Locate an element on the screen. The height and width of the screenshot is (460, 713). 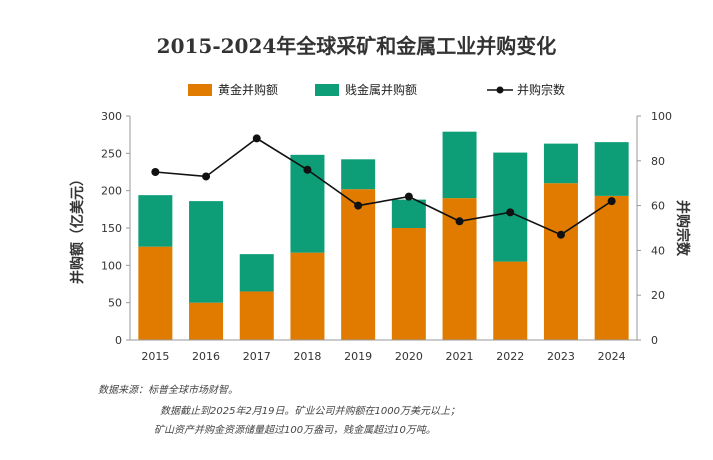
count-line is located at coordinates (383, 186).